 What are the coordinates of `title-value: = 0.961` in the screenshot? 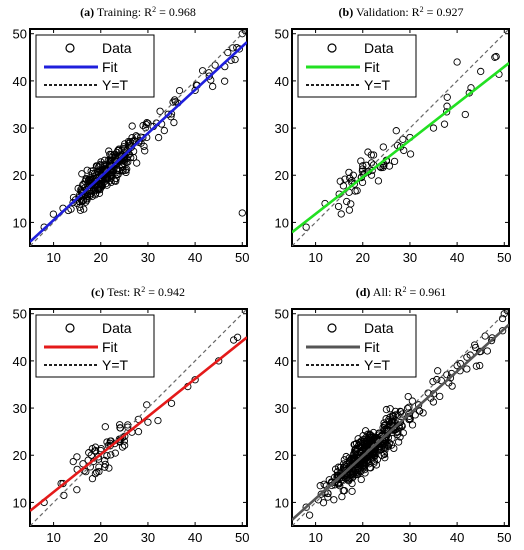 It's located at (426, 292).